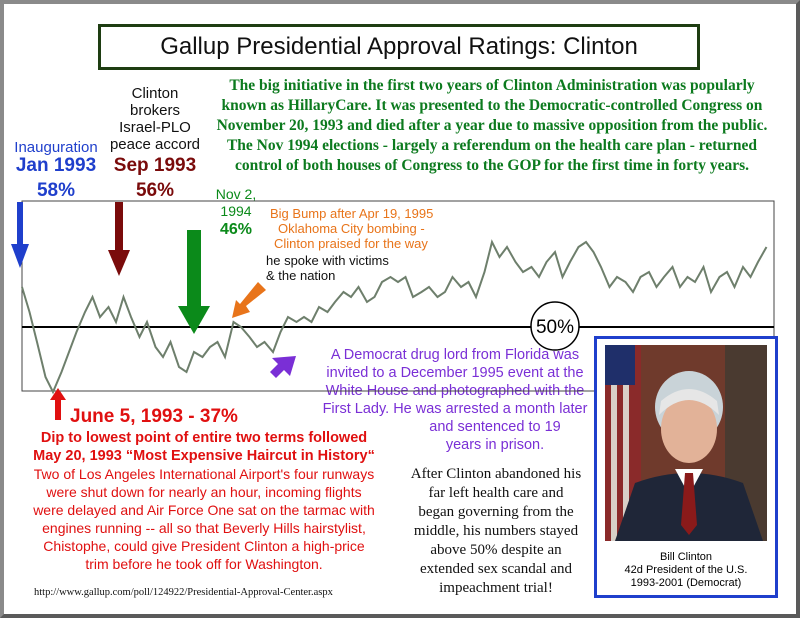  What do you see at coordinates (495, 445) in the screenshot?
I see `drug-line-6: years in prison.` at bounding box center [495, 445].